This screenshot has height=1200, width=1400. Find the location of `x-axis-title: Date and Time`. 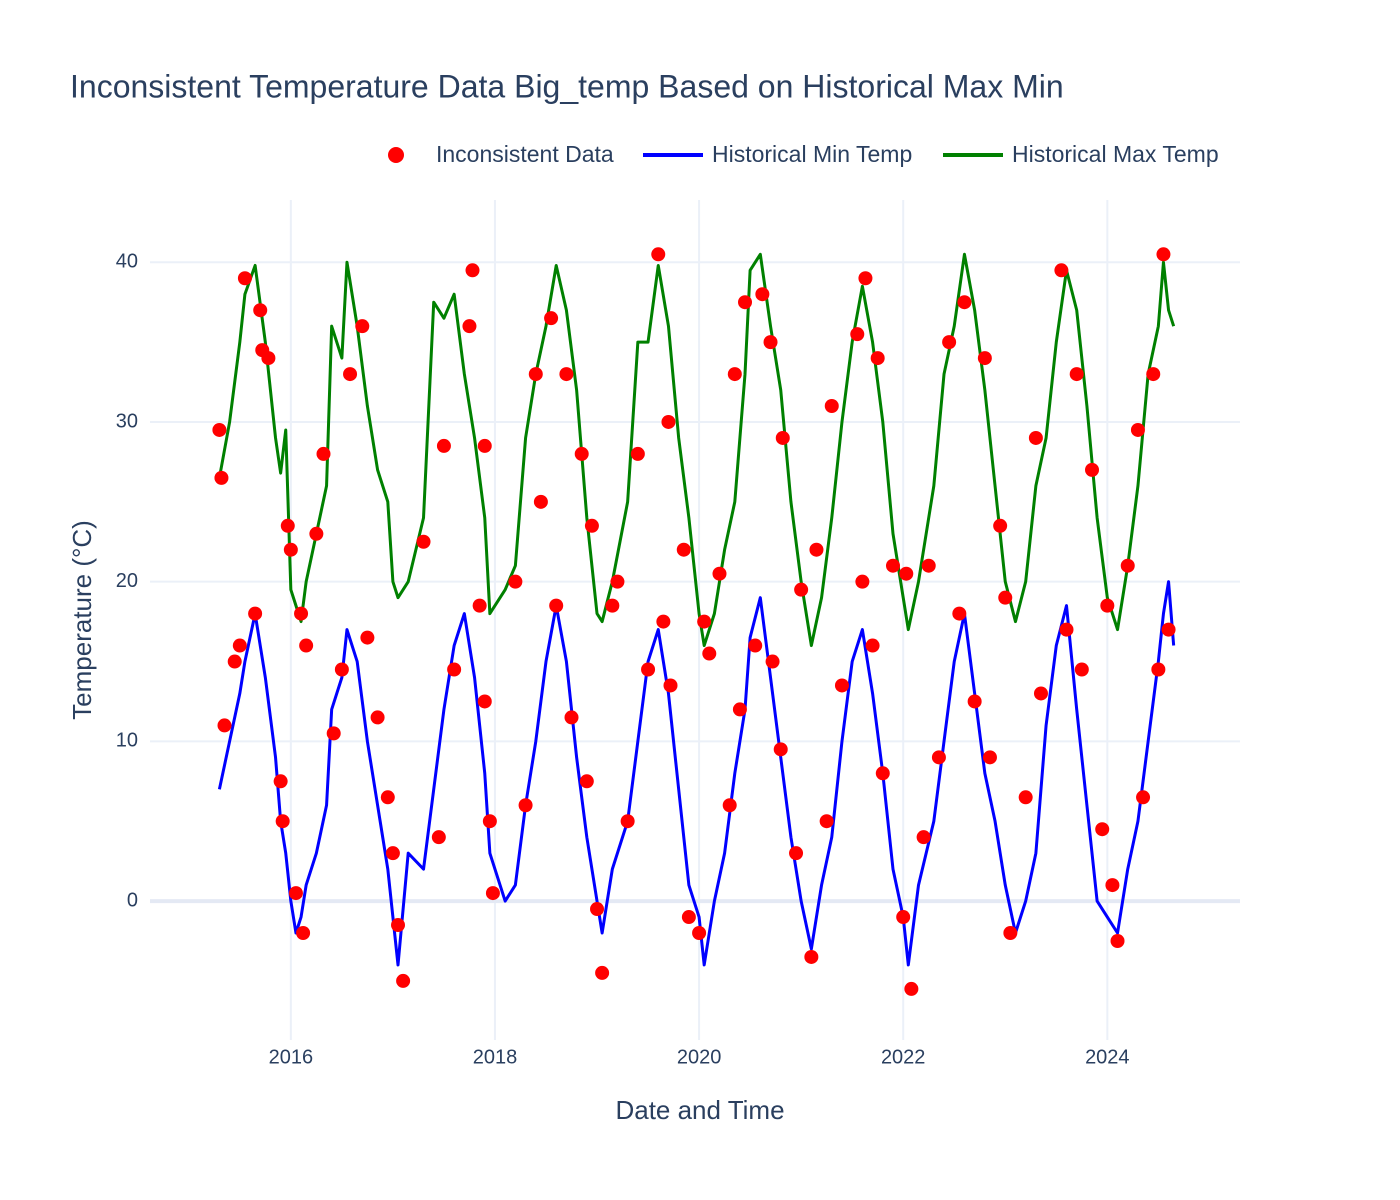

x-axis-title: Date and Time is located at coordinates (699, 1110).